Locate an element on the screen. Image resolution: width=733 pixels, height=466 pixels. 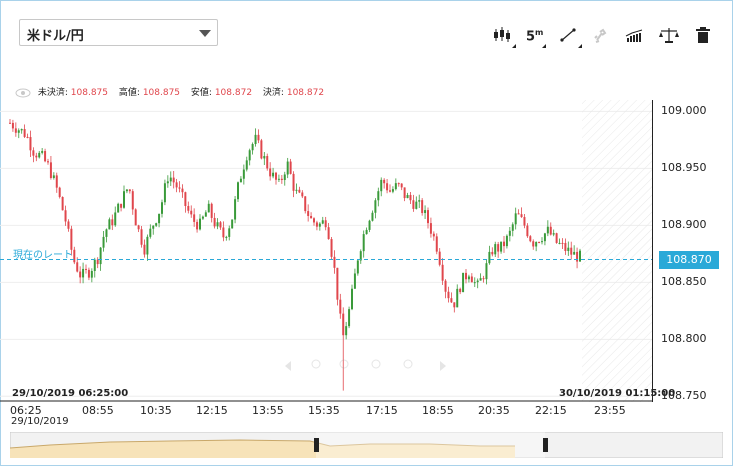
indicators-button is located at coordinates (636, 37).